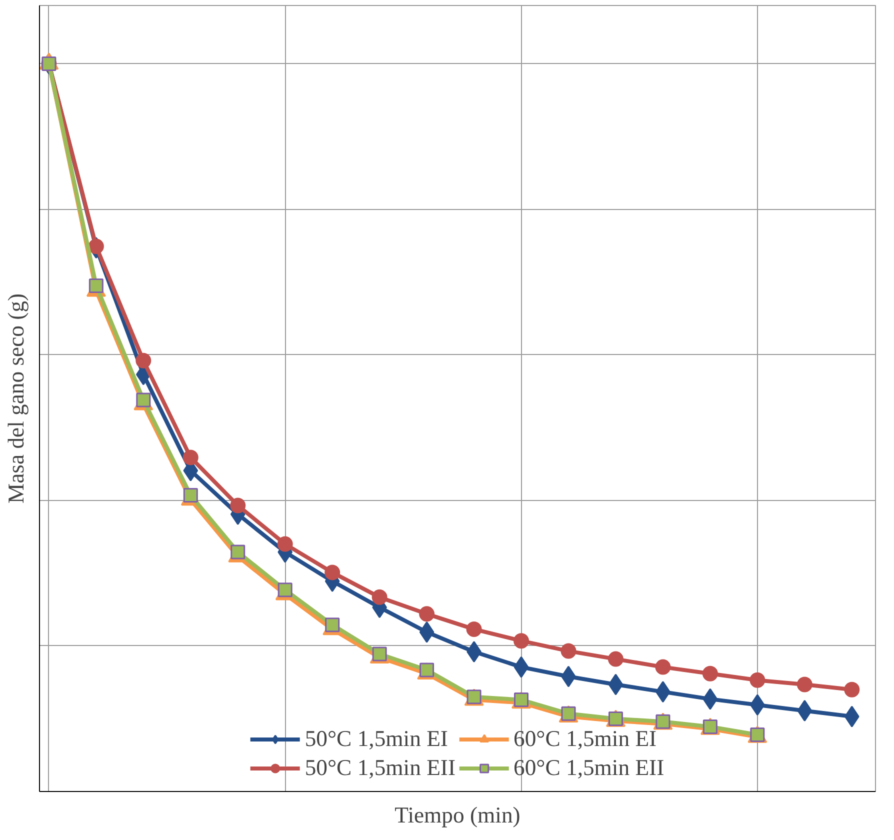 The width and height of the screenshot is (894, 840). What do you see at coordinates (376, 739) in the screenshot?
I see `legend-label: 50°C 1,5min EI` at bounding box center [376, 739].